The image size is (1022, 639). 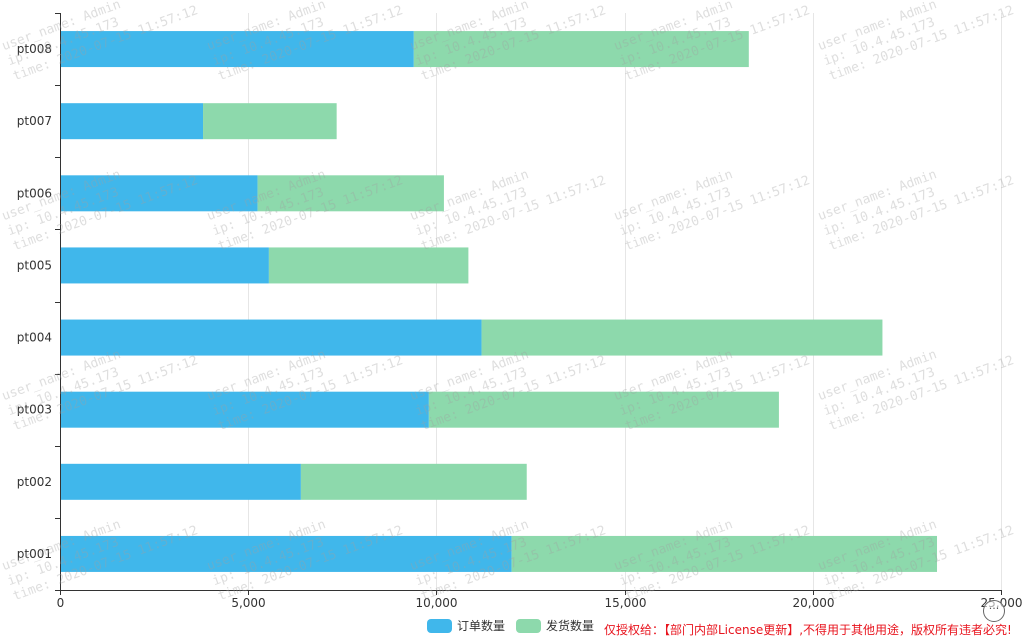 What do you see at coordinates (34, 410) in the screenshot?
I see `y-tick-label: pt003` at bounding box center [34, 410].